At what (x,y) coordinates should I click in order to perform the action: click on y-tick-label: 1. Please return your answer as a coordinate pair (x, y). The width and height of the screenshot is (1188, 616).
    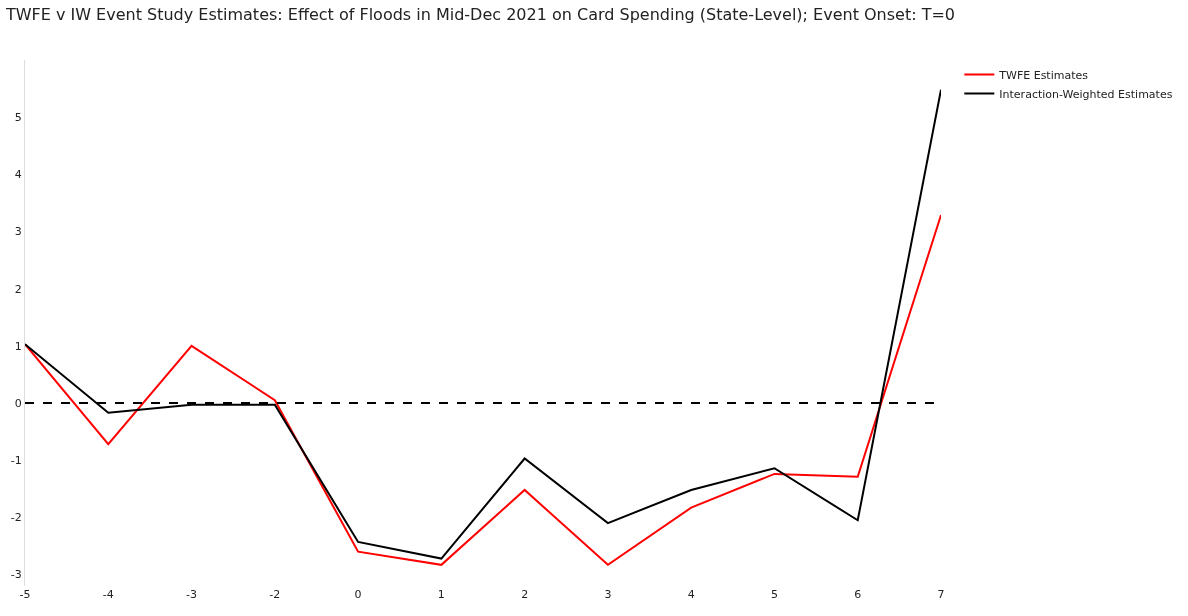
    Looking at the image, I should click on (18, 346).